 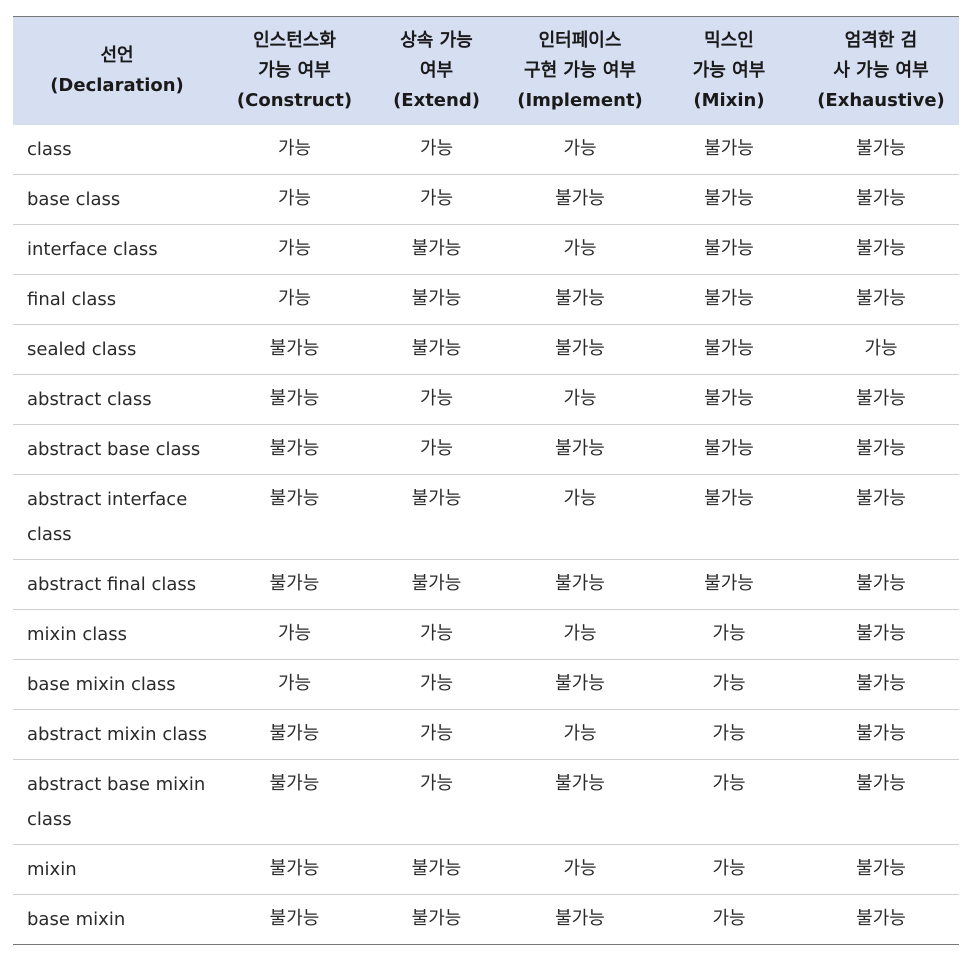 I want to click on cell-declaration: abstract class, so click(x=117, y=399).